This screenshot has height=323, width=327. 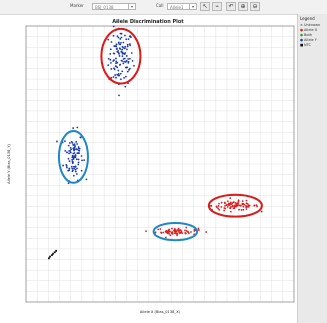 I want to click on blue-cluster-ellipse, so click(x=73, y=156).